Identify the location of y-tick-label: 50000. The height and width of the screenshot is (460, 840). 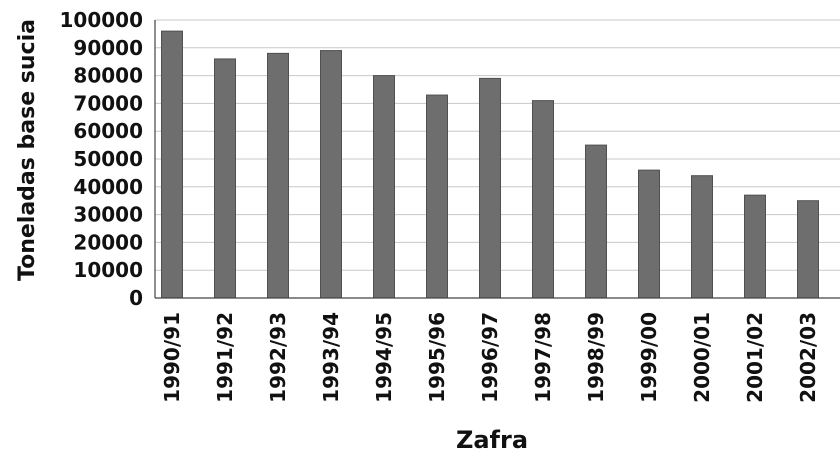
(108, 159).